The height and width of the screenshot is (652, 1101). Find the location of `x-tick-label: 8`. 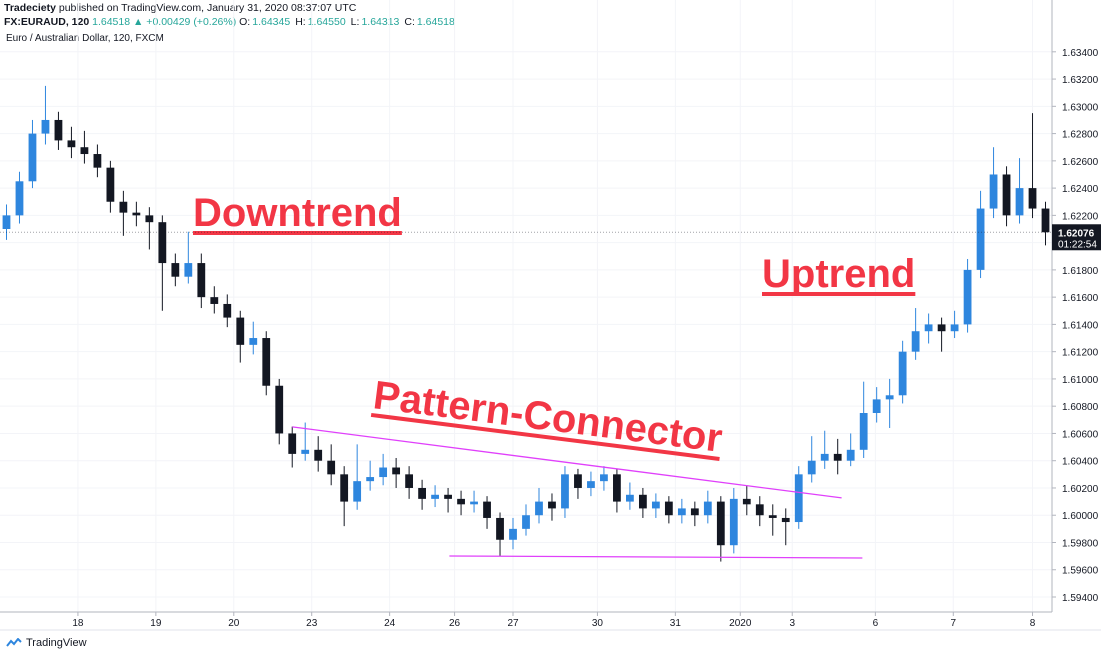

x-tick-label: 8 is located at coordinates (1033, 623).